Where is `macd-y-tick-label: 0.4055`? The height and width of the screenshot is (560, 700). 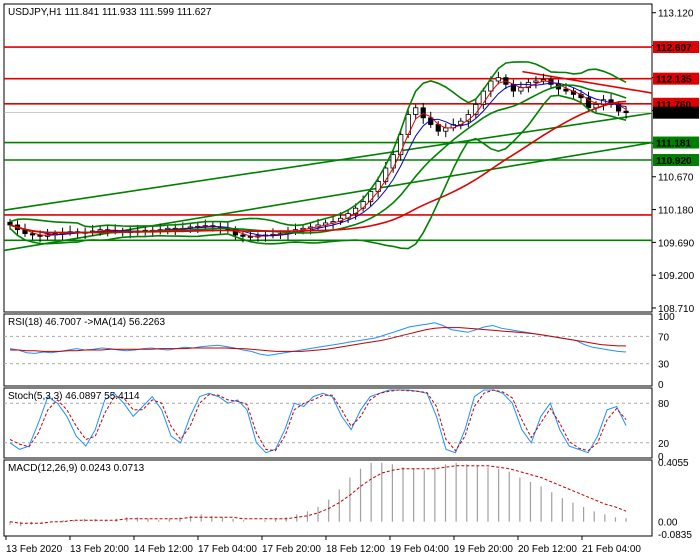
macd-y-tick-label: 0.4055 is located at coordinates (673, 463).